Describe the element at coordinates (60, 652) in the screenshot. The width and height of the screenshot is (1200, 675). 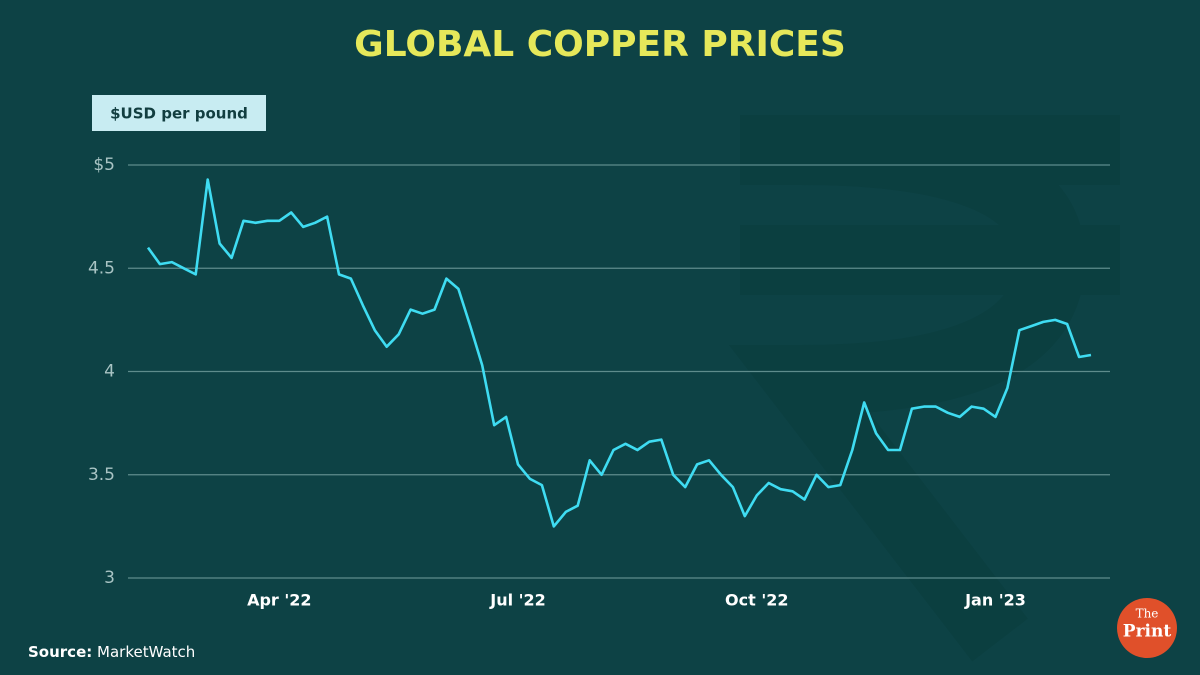
I see `source-label: Source:` at that location.